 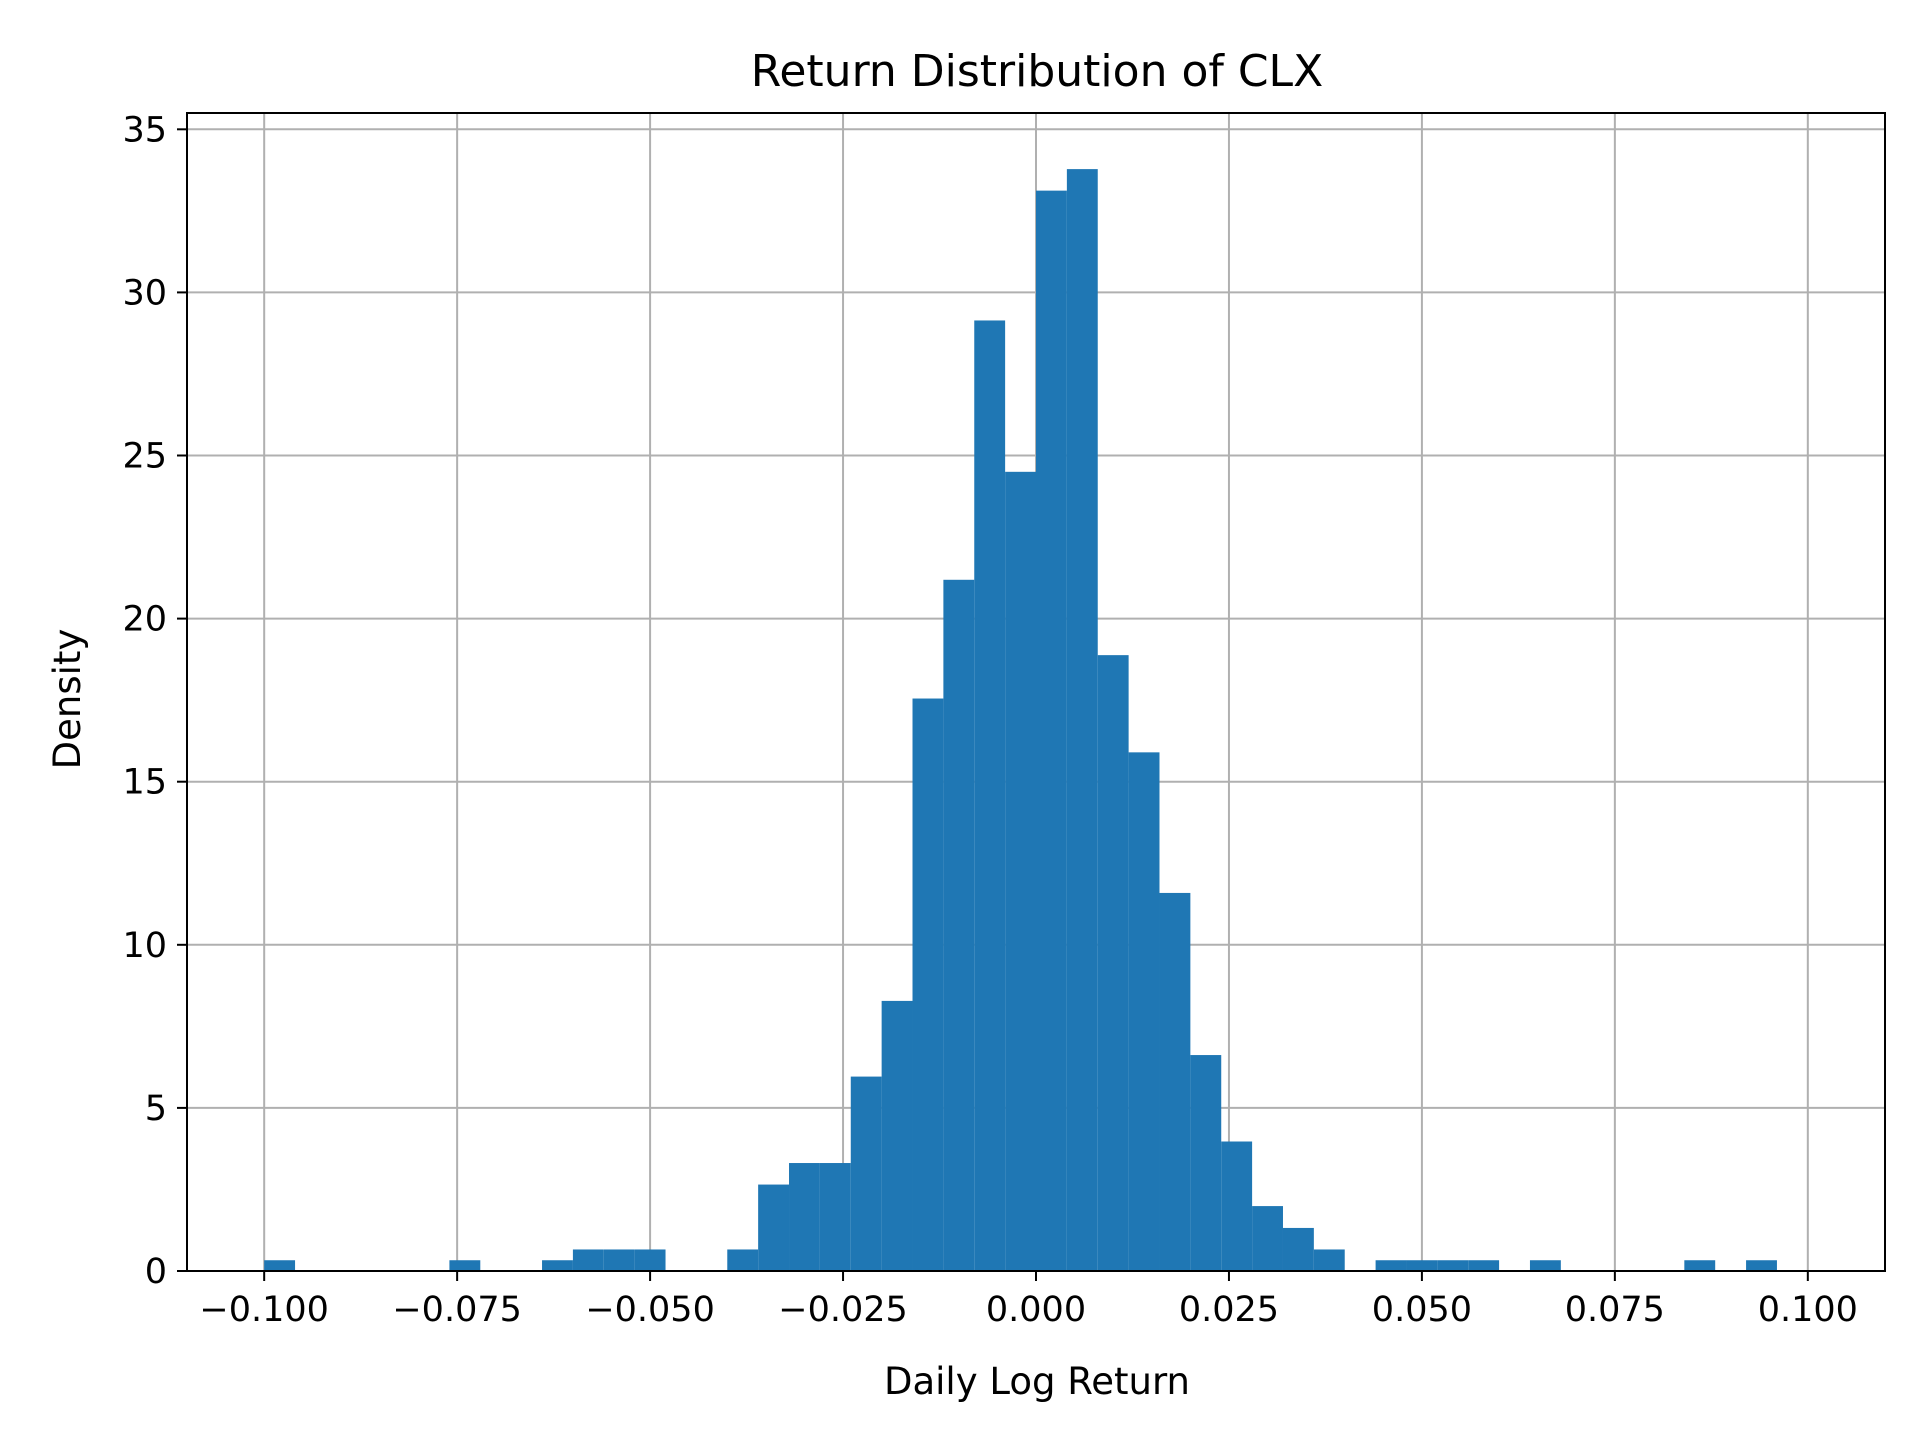 I want to click on x-tick-label: −0.075, so click(x=457, y=1310).